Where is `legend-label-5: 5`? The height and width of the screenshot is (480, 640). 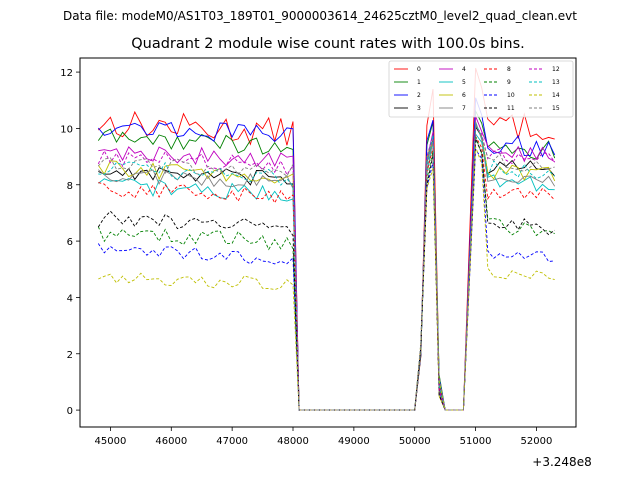
legend-label-5: 5 is located at coordinates (464, 82).